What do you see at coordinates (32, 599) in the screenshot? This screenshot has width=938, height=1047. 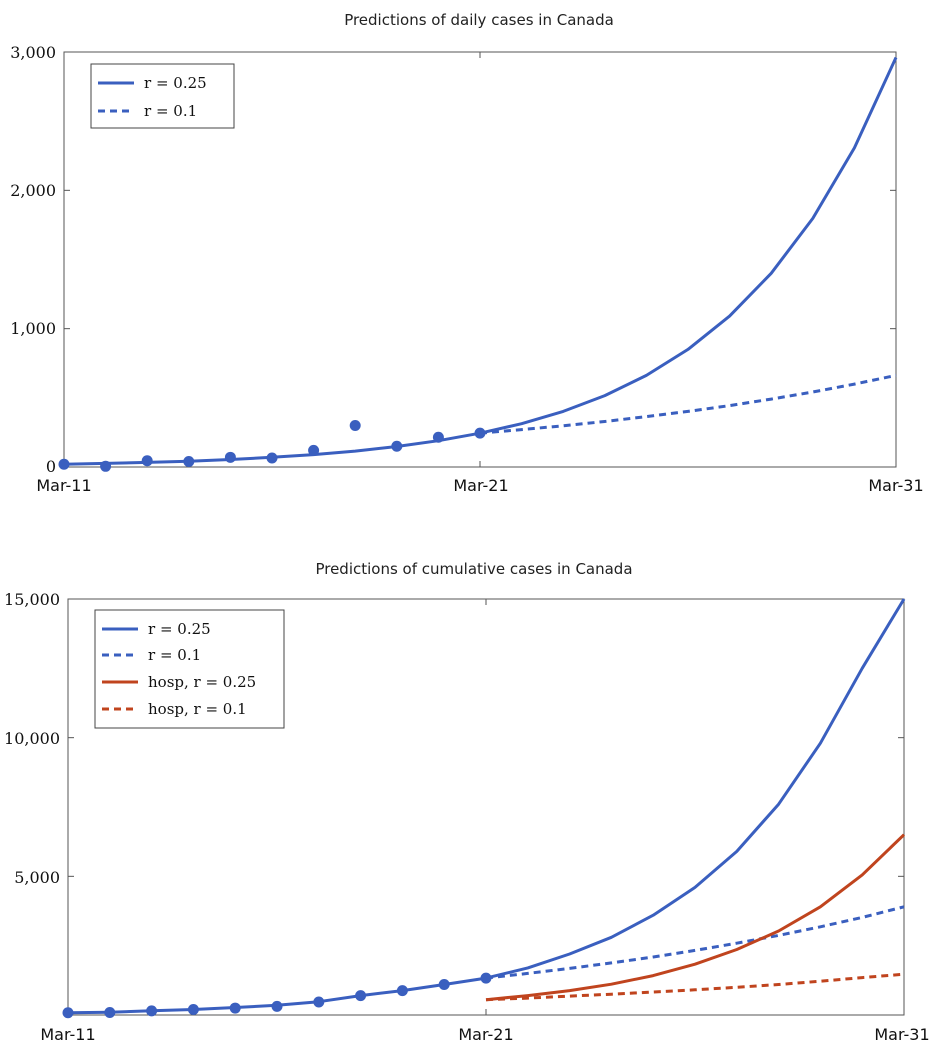 I see `y-tick-label: 15,000` at bounding box center [32, 599].